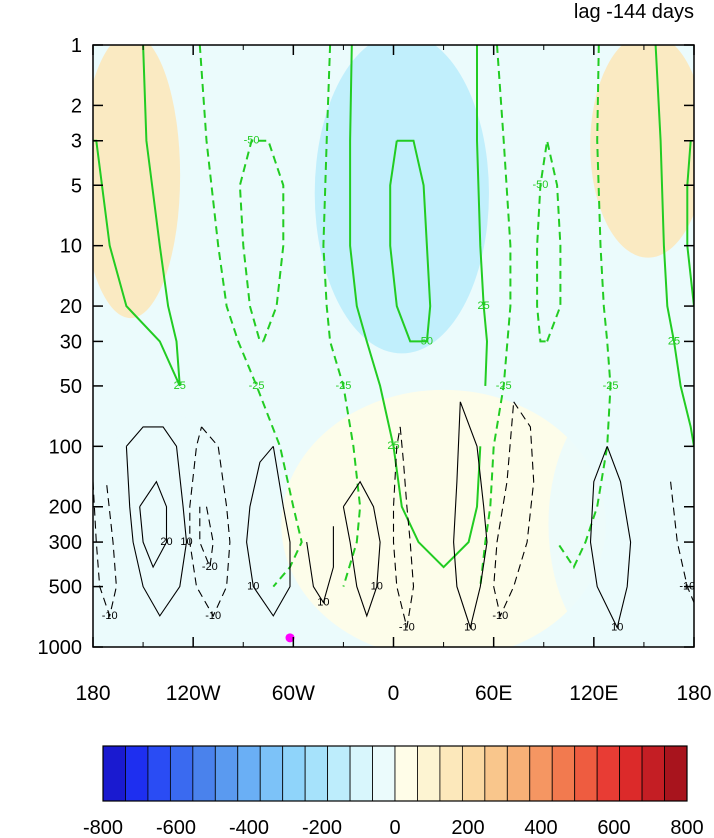 The height and width of the screenshot is (838, 714). What do you see at coordinates (176, 827) in the screenshot?
I see `colorbar-label-1: -600` at bounding box center [176, 827].